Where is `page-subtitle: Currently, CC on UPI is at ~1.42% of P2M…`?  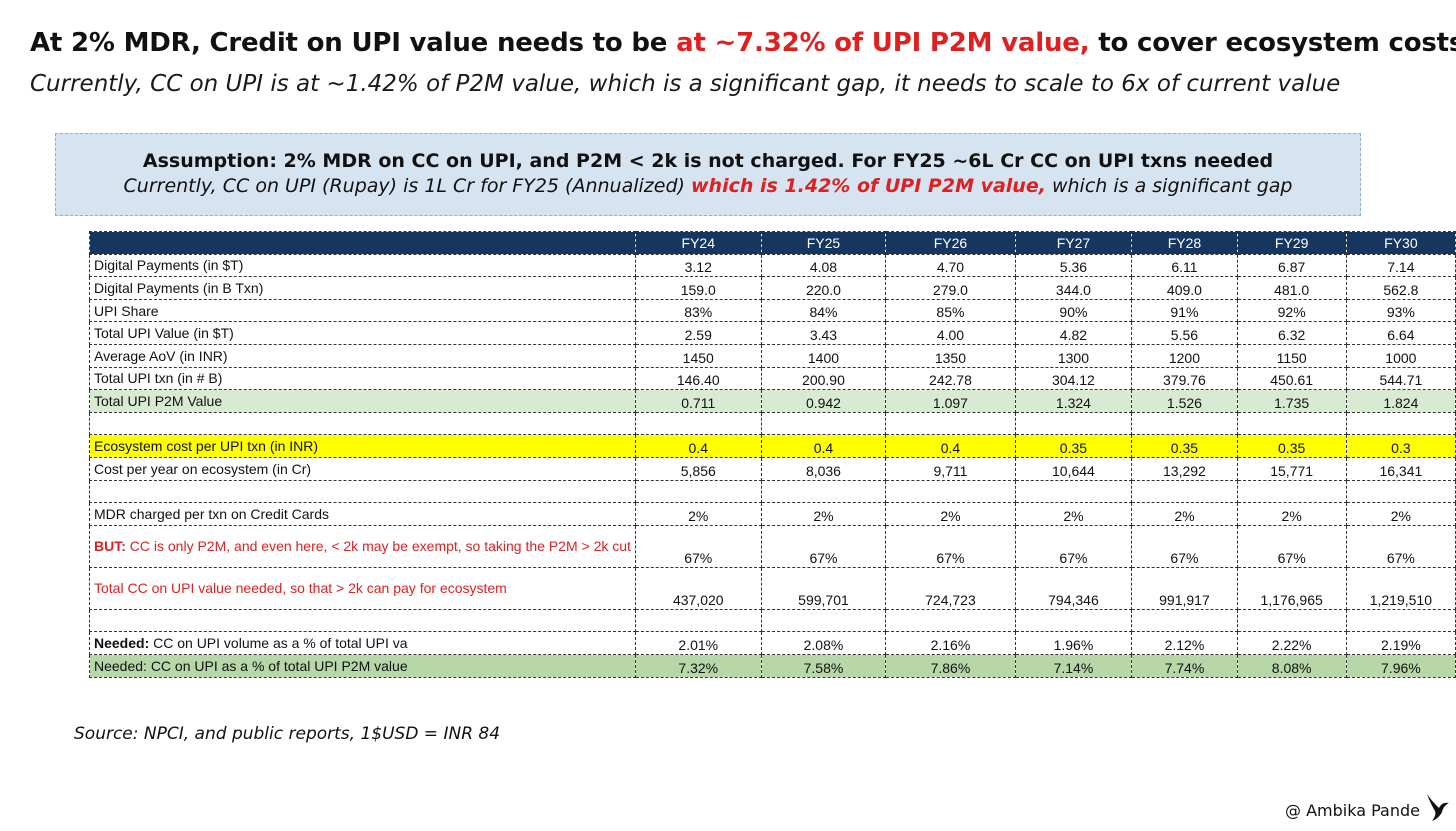
page-subtitle: Currently, CC on UPI is at ~1.42% of P2M… is located at coordinates (685, 84).